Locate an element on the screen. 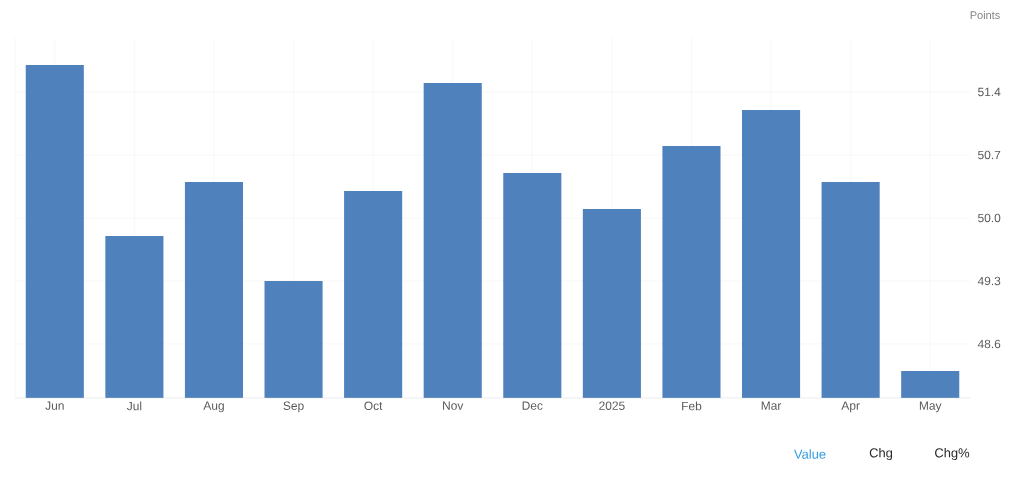 The height and width of the screenshot is (482, 1024). y-tick-label: 48.6 is located at coordinates (989, 344).